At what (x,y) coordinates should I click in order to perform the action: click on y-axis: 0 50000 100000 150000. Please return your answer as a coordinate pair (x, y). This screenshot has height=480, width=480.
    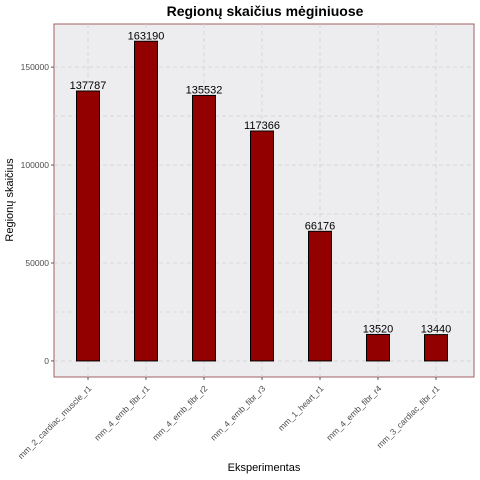
    Looking at the image, I should click on (37, 214).